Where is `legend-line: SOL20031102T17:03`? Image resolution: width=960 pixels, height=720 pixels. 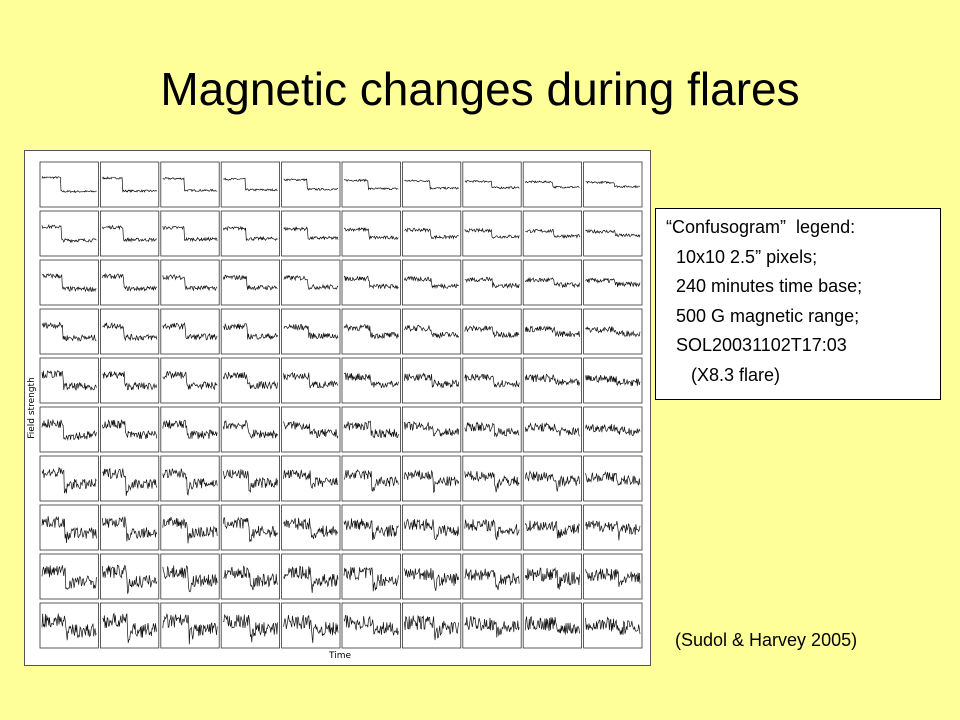 legend-line: SOL20031102T17:03 is located at coordinates (756, 345).